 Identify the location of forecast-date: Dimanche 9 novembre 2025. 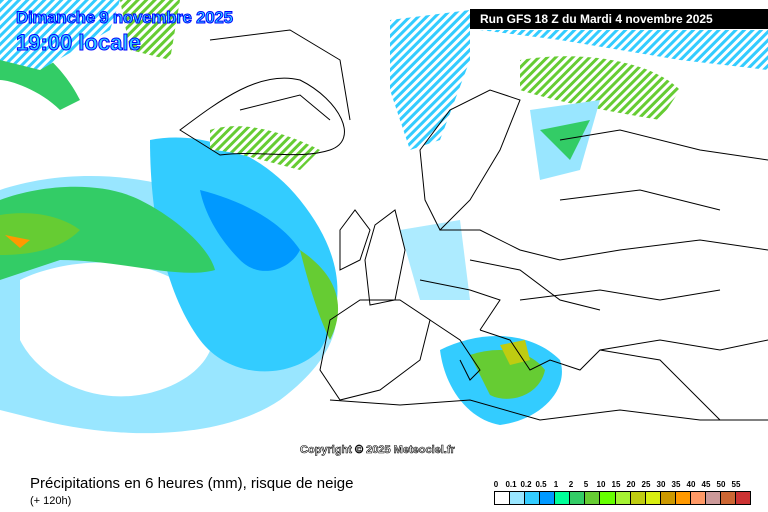
(125, 18).